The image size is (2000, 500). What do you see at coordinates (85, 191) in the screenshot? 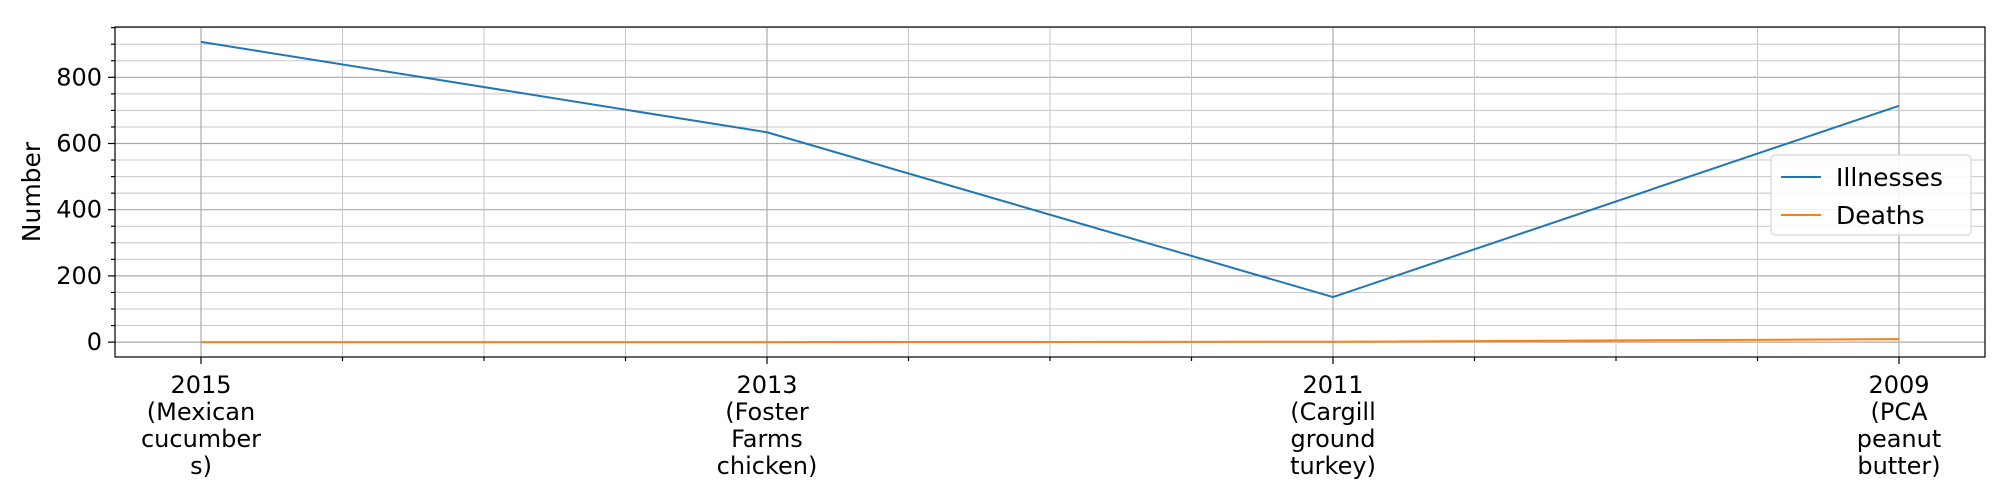
I see `y-axis: 0 200 400 600 800` at bounding box center [85, 191].